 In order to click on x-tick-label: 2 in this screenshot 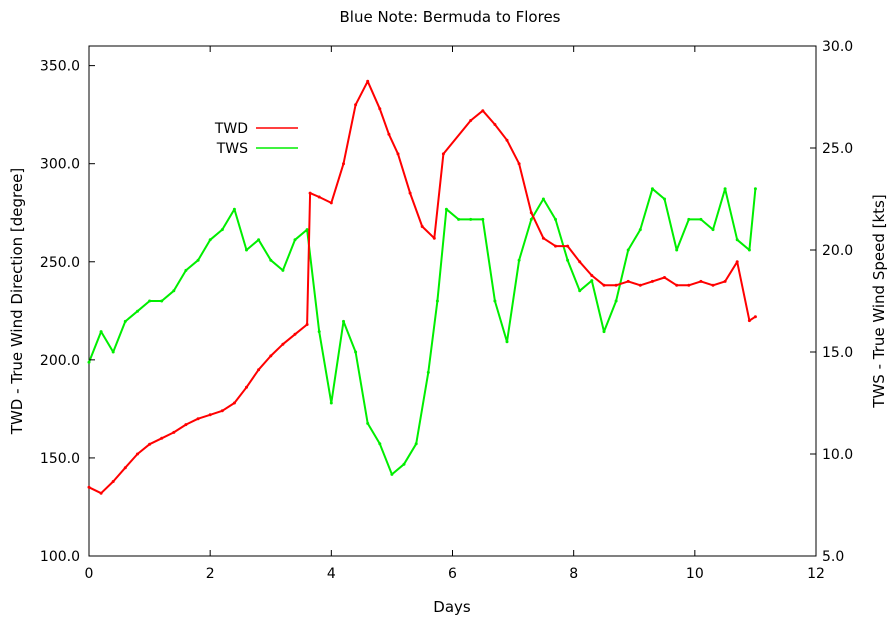, I will do `click(210, 574)`.